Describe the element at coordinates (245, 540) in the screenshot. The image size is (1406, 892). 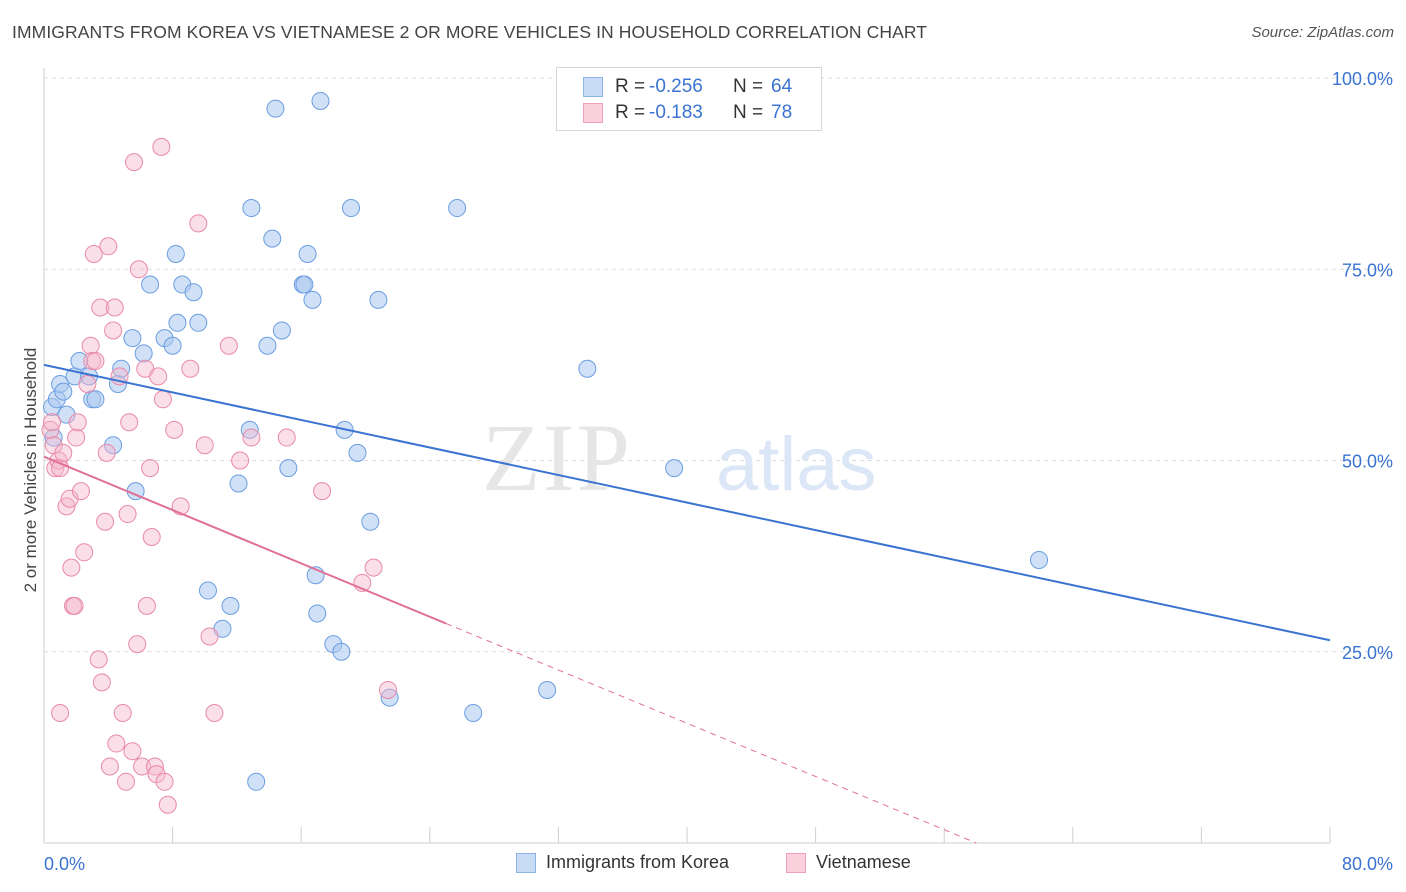
I see `trend-line-vietnamese` at that location.